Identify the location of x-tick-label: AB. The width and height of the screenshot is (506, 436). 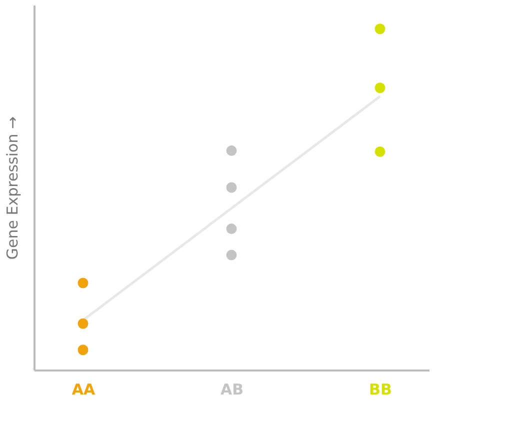
(232, 389).